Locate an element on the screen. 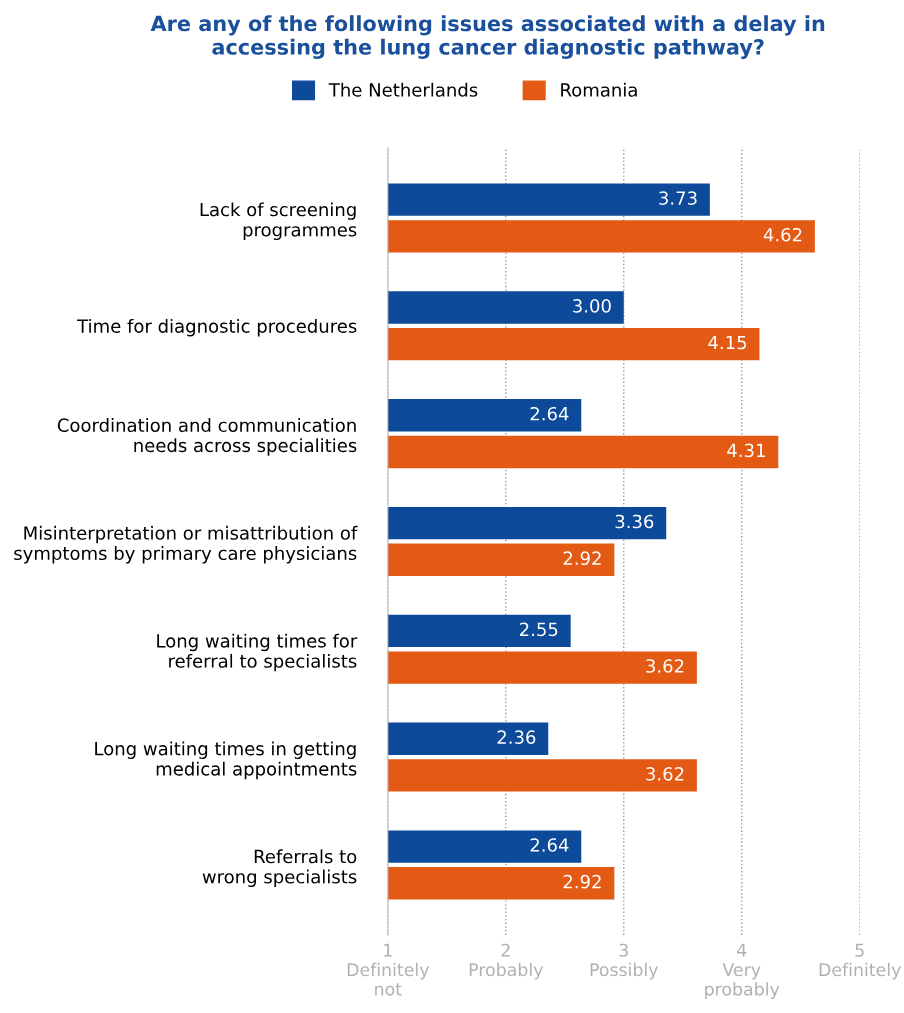 The image size is (904, 1013). x-tick-label: 1 Definitely not is located at coordinates (388, 969).